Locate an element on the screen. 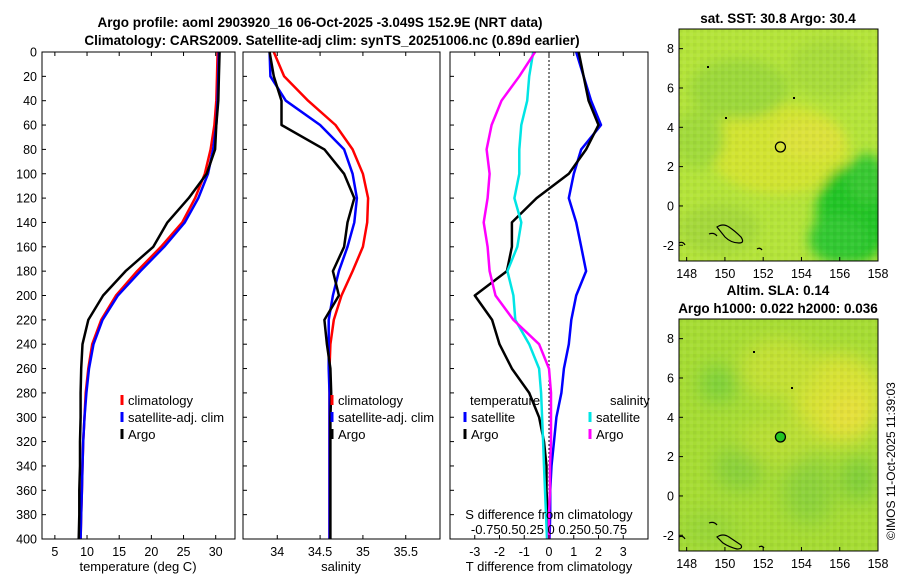 Image resolution: width=900 pixels, height=580 pixels. series-line-salinity-argo is located at coordinates (517, 295).